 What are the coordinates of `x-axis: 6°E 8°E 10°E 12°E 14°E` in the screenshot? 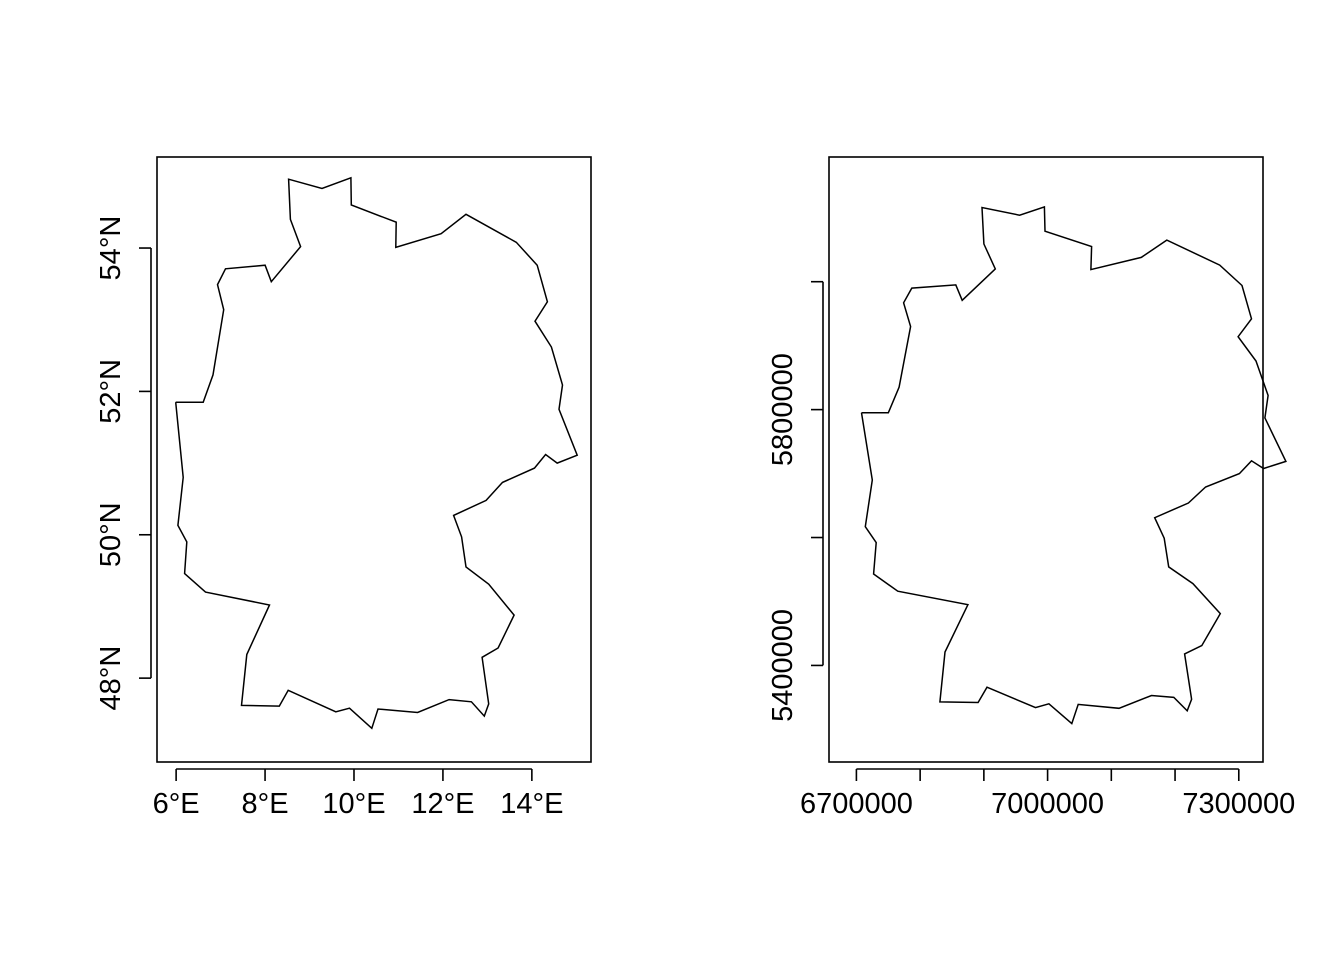 It's located at (358, 794).